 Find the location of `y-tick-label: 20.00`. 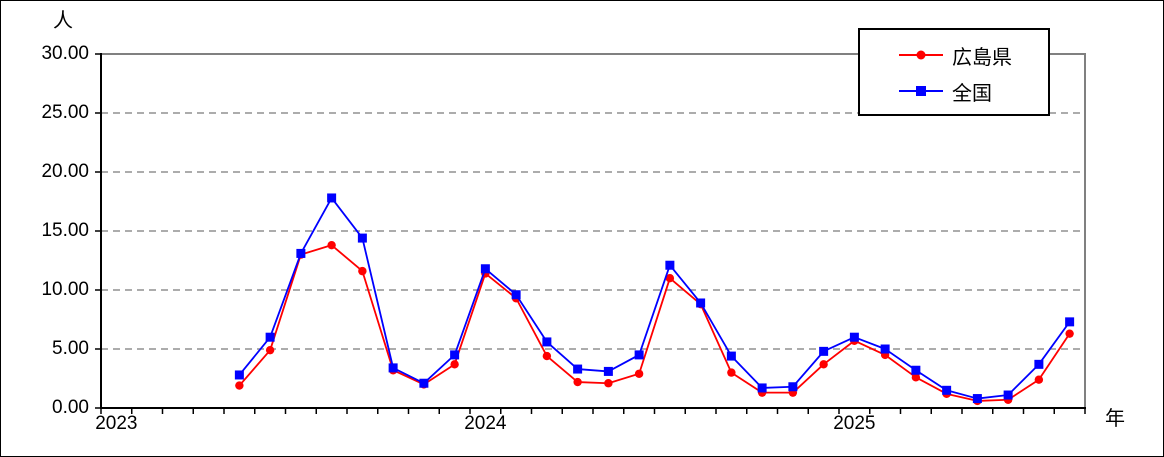

y-tick-label: 20.00 is located at coordinates (65, 171).